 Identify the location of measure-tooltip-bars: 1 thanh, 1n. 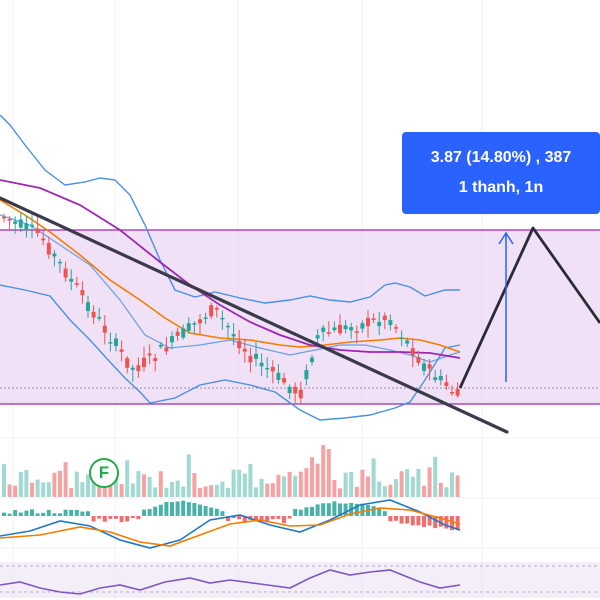
(501, 187).